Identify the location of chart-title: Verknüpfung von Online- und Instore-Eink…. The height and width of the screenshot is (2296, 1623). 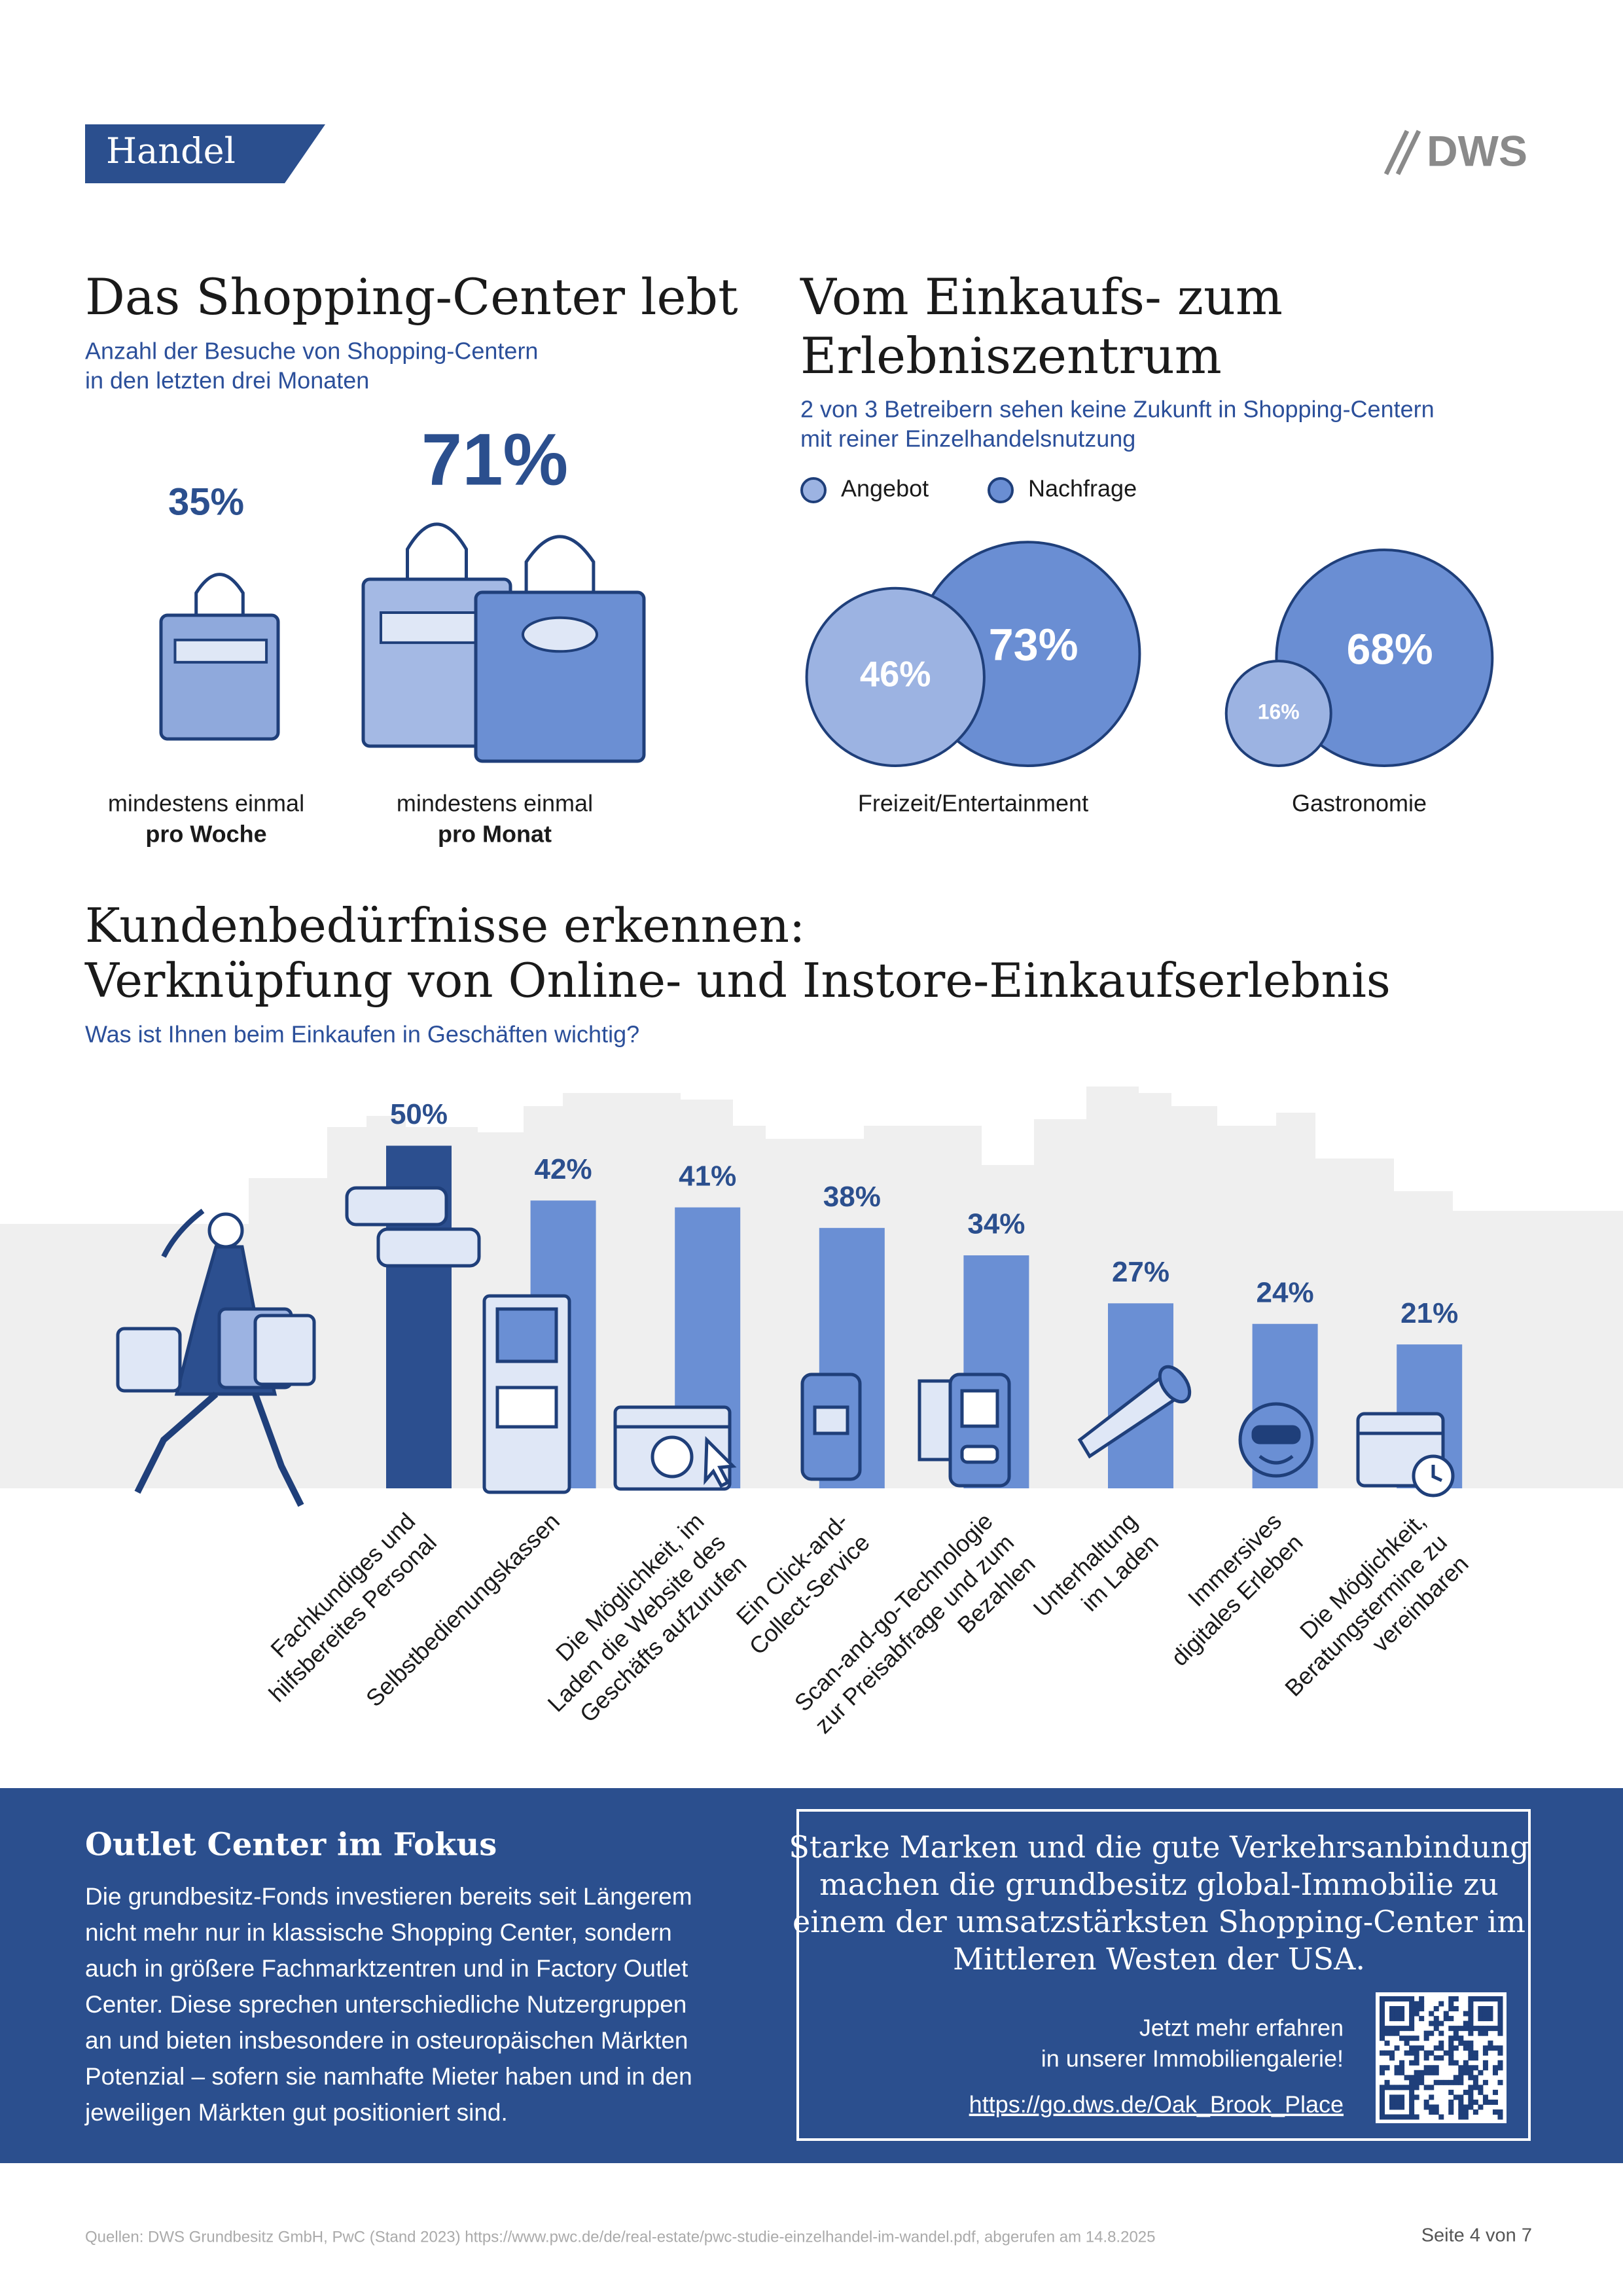
(737, 980).